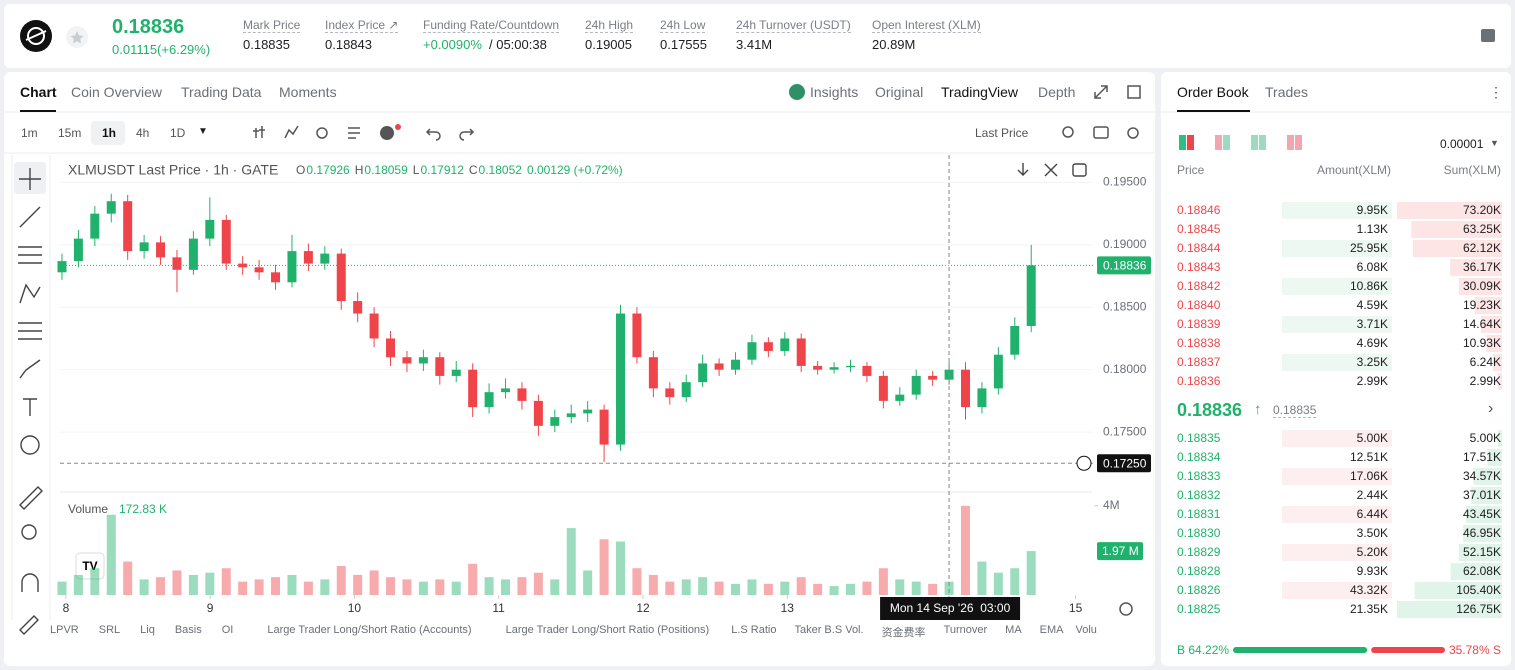 The width and height of the screenshot is (1515, 670). I want to click on interval: 15m, so click(70, 133).